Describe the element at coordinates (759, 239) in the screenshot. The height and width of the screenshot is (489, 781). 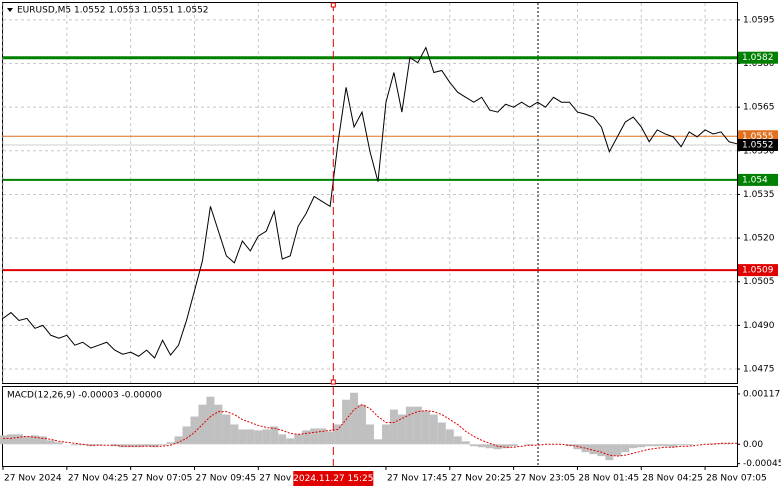
I see `y-tick-label: 1.0520` at that location.